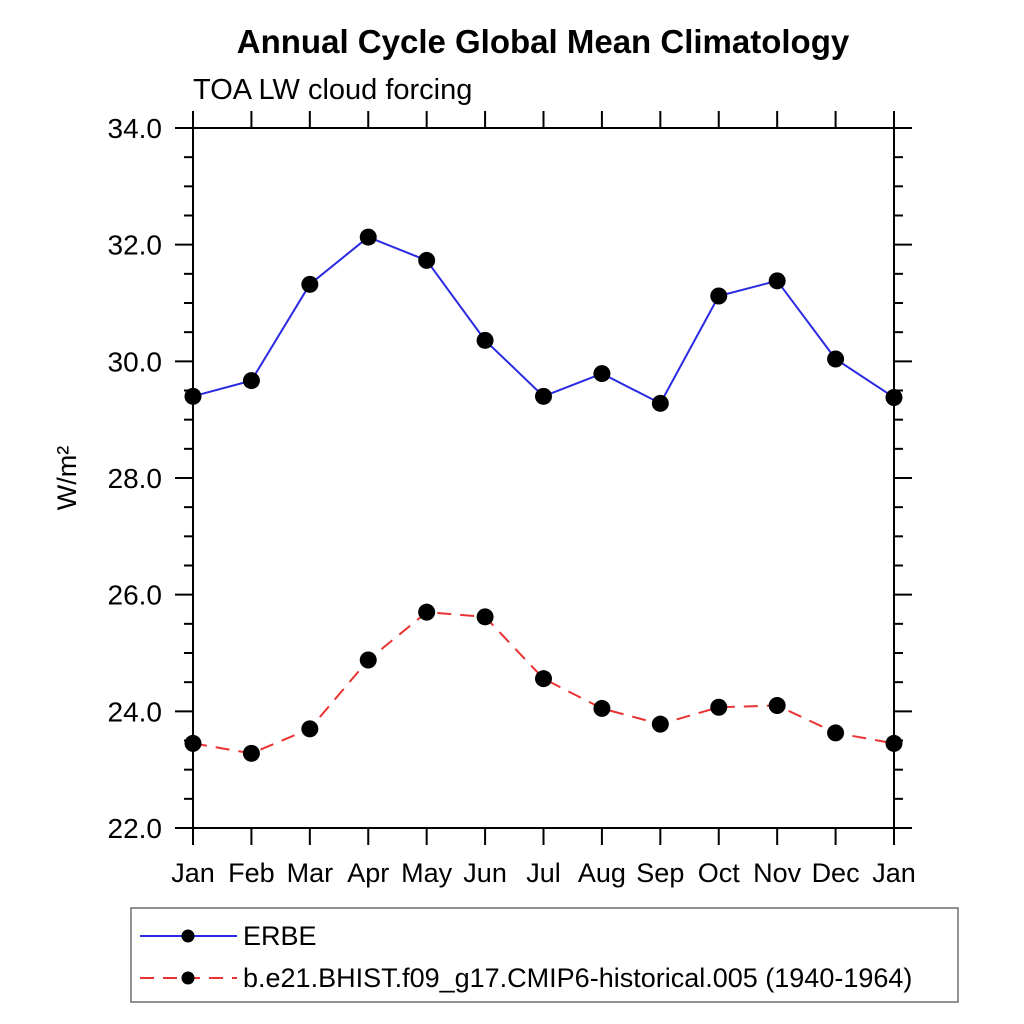  I want to click on x-tick-label: Mar, so click(310, 873).